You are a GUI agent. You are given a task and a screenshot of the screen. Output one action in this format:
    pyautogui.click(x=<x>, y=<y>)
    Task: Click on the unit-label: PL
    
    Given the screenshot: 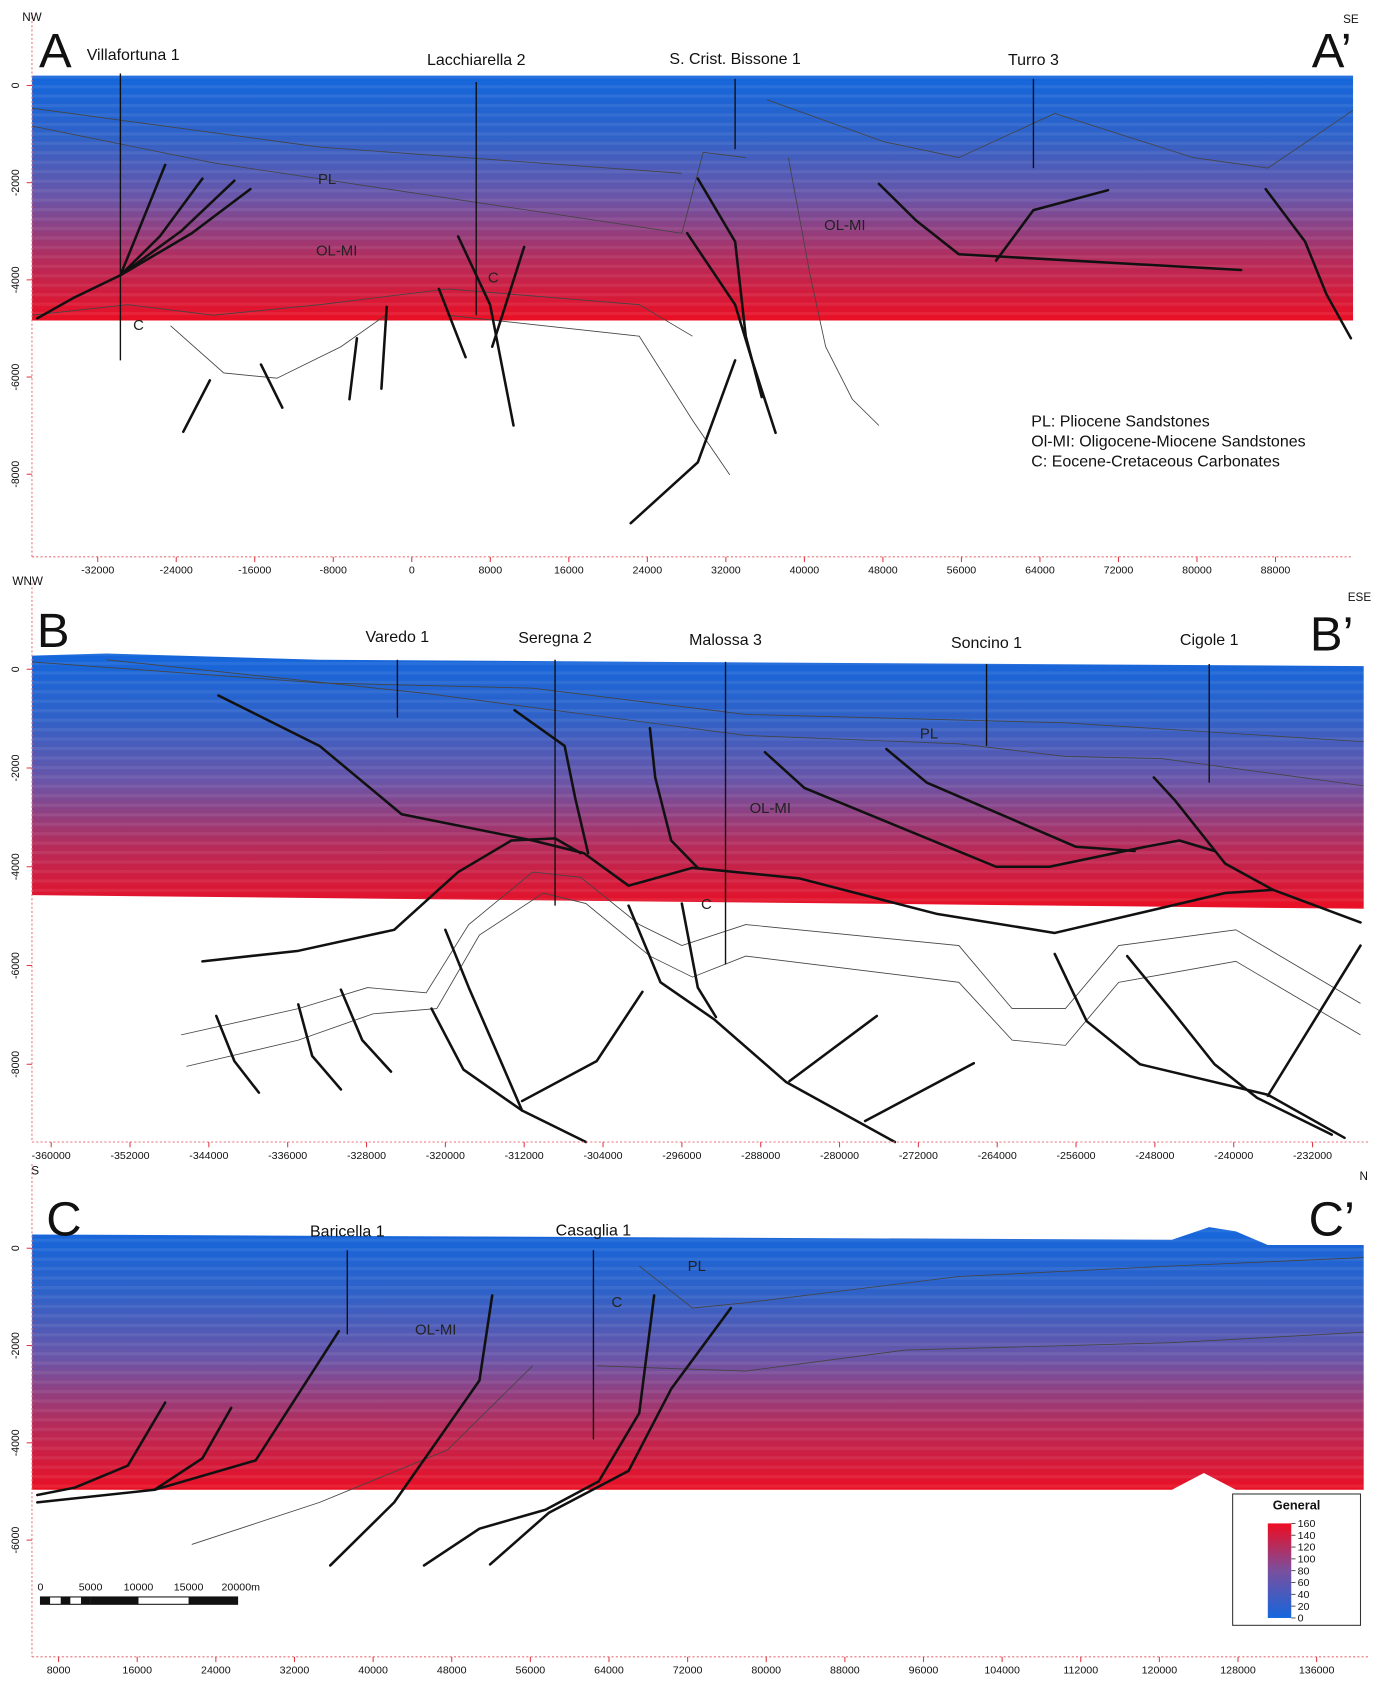 What is the action you would take?
    pyautogui.click(x=697, y=1267)
    